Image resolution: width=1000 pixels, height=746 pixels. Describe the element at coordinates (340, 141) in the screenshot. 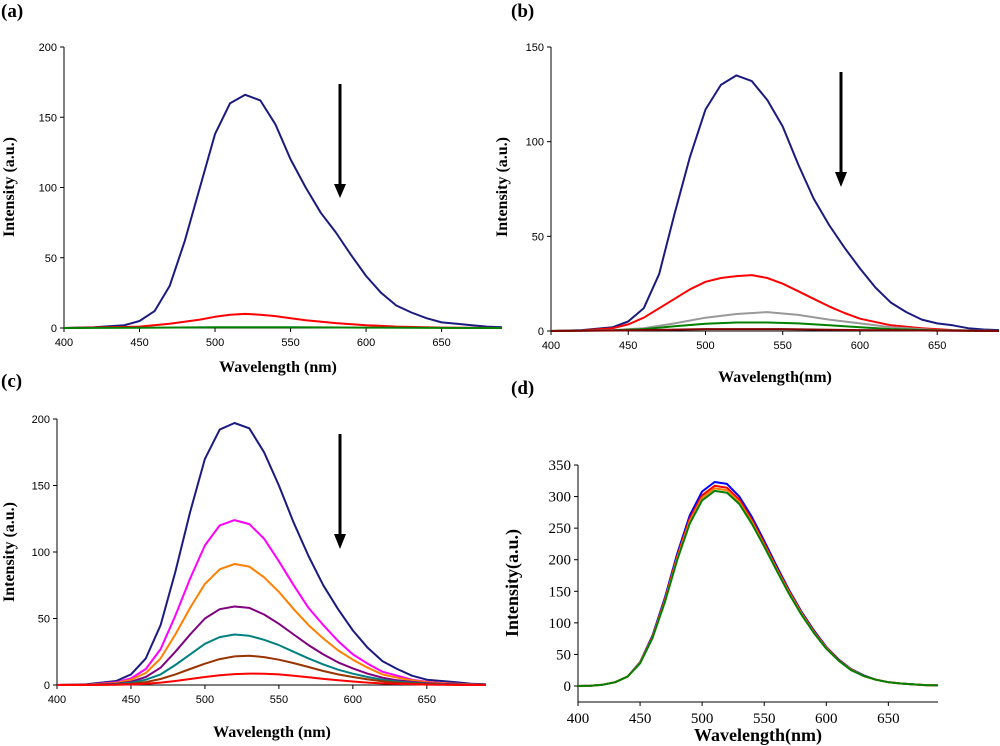

I see `panel-a-arrow` at that location.